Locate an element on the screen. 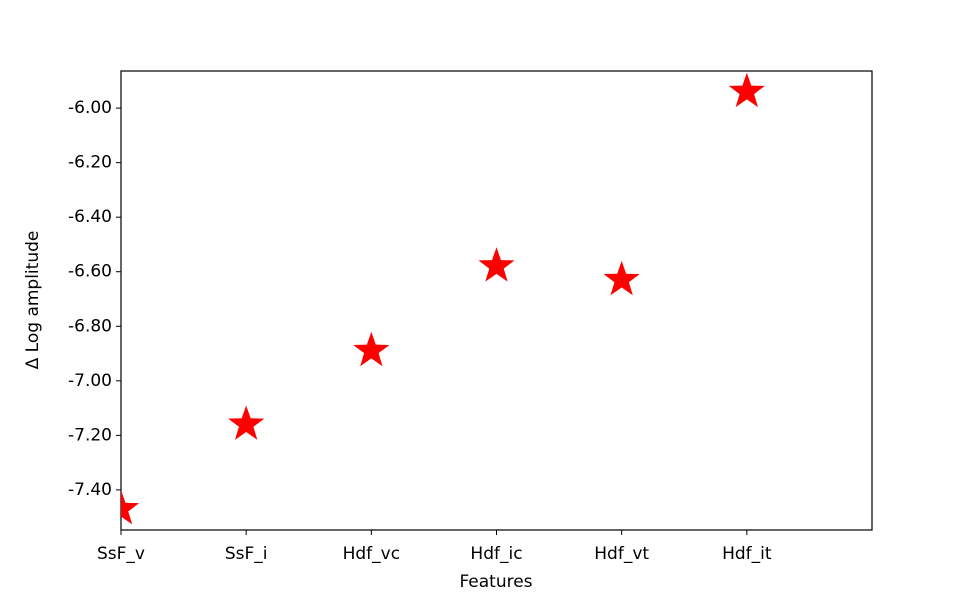  x-tick-label: SsF_i is located at coordinates (246, 554).